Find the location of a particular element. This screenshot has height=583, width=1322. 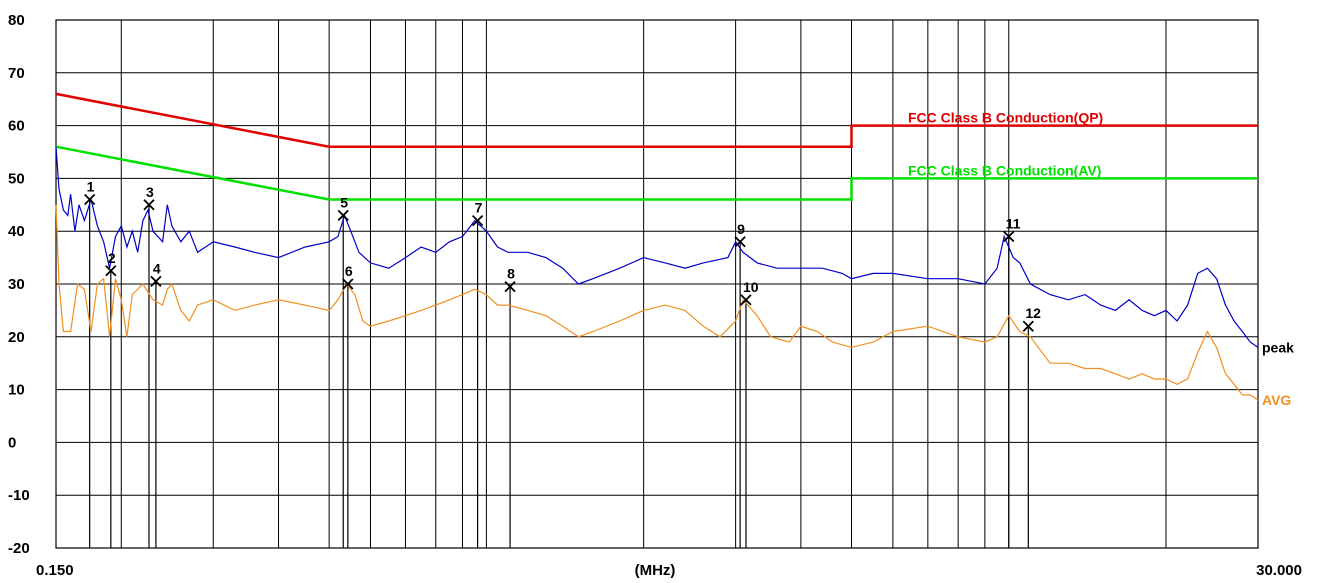

marker-7: 7 is located at coordinates (477, 213).